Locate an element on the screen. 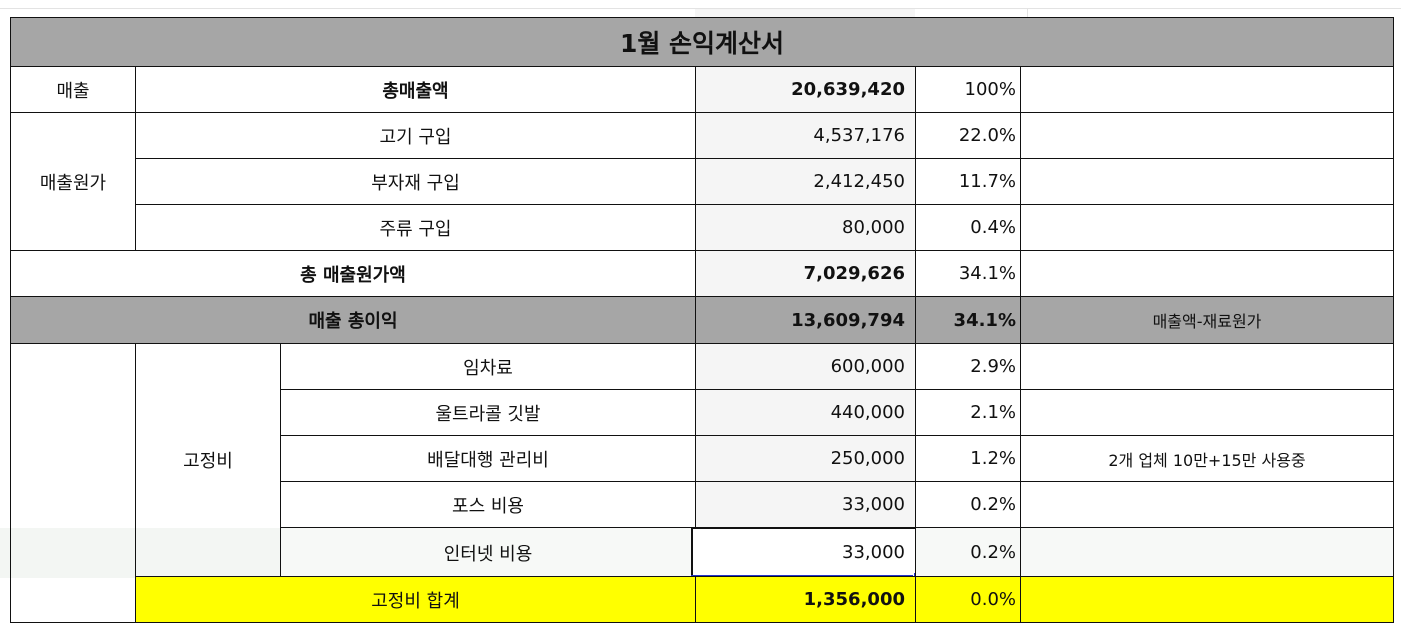  gross-profit-pct: 34.1% is located at coordinates (968, 320).